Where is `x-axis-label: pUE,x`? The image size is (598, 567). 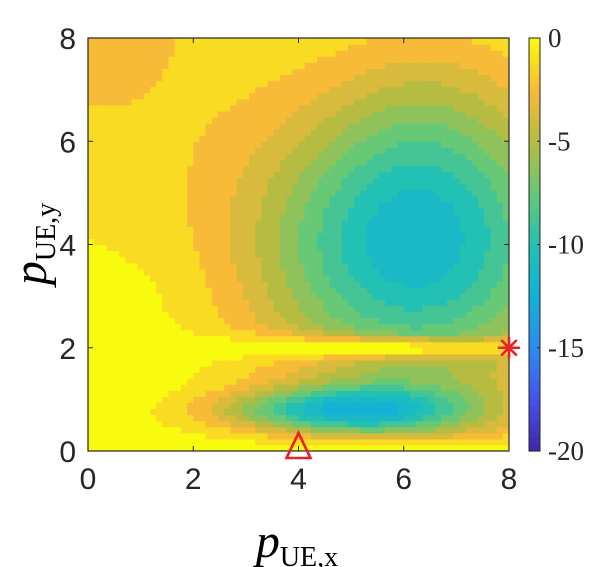
x-axis-label: pUE,x is located at coordinates (295, 541).